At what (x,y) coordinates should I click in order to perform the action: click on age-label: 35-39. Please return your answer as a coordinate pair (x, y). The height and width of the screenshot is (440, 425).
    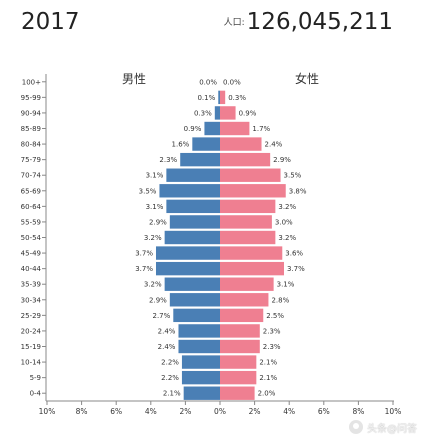
    Looking at the image, I should click on (31, 285).